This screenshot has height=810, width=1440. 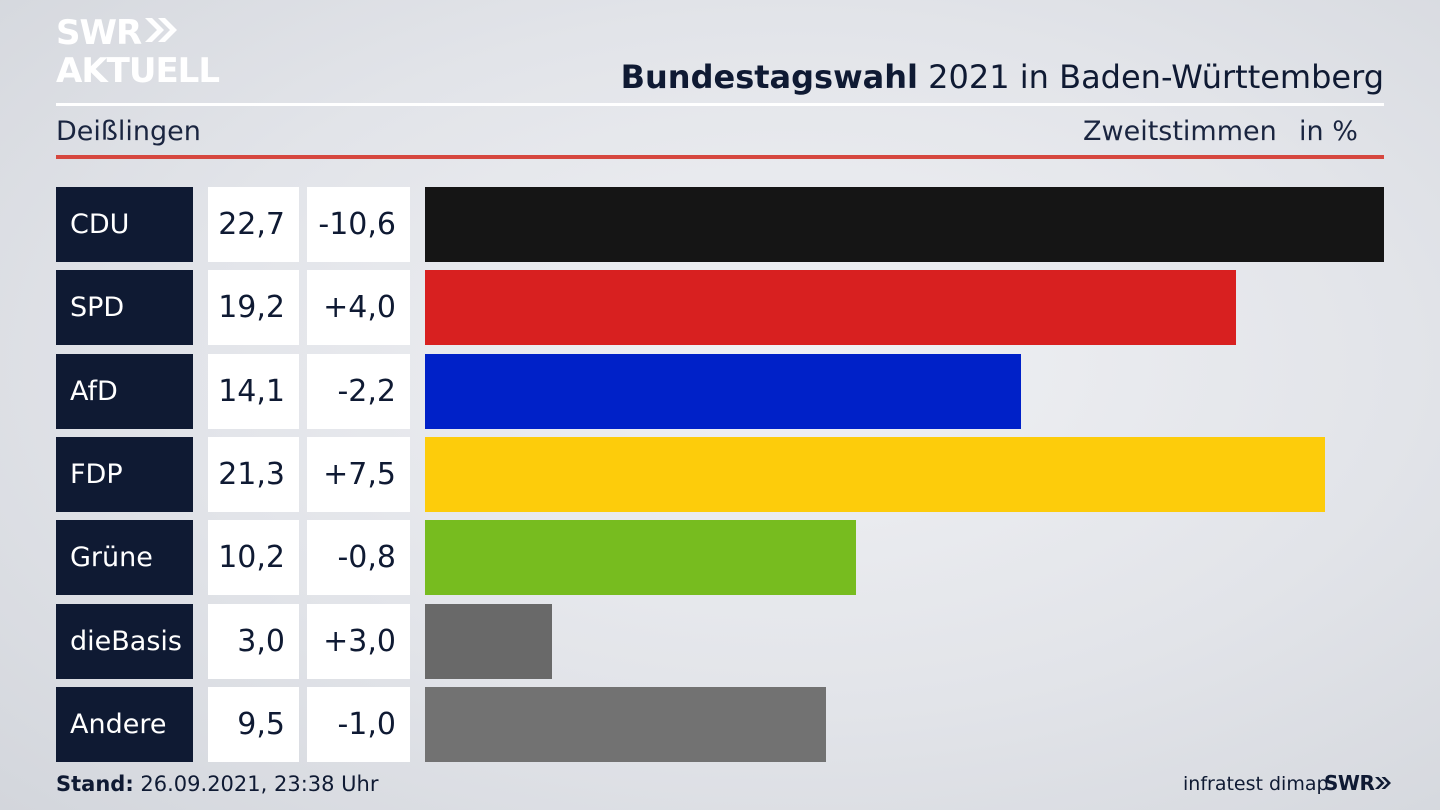 I want to click on region-label: Deißlingen, so click(x=128, y=131).